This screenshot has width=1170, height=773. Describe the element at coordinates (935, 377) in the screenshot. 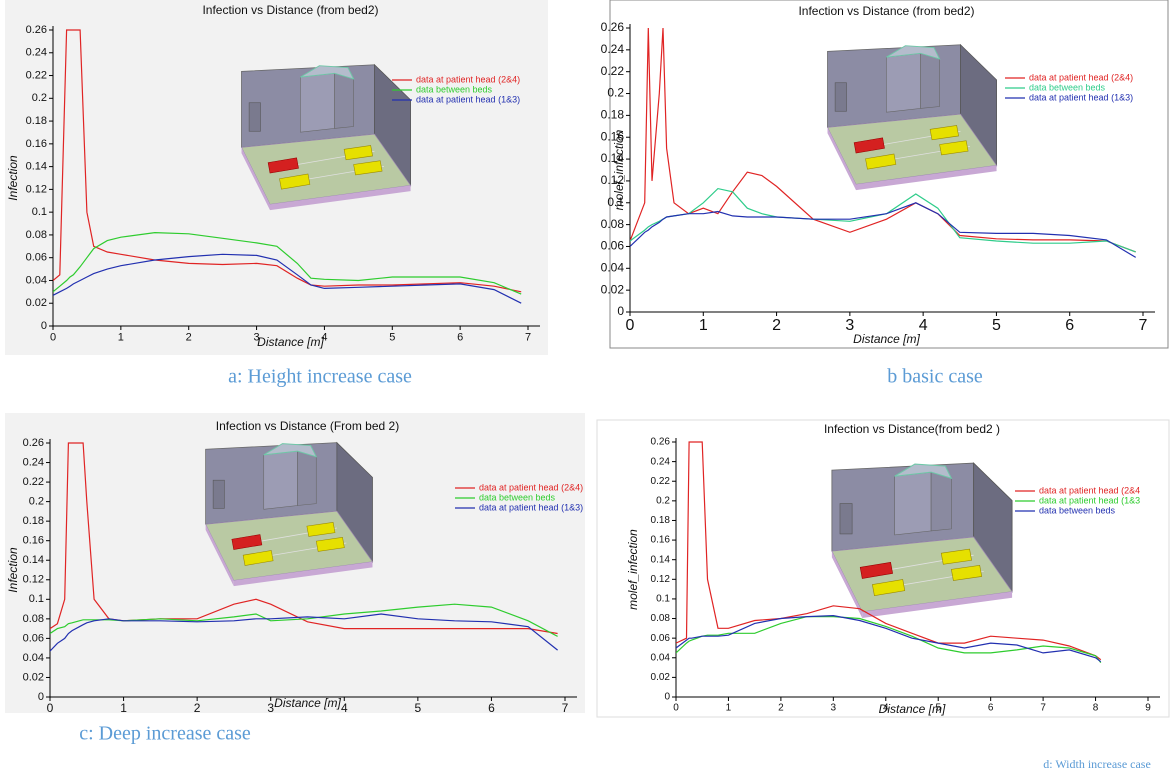

I see `caption: b basic case` at that location.